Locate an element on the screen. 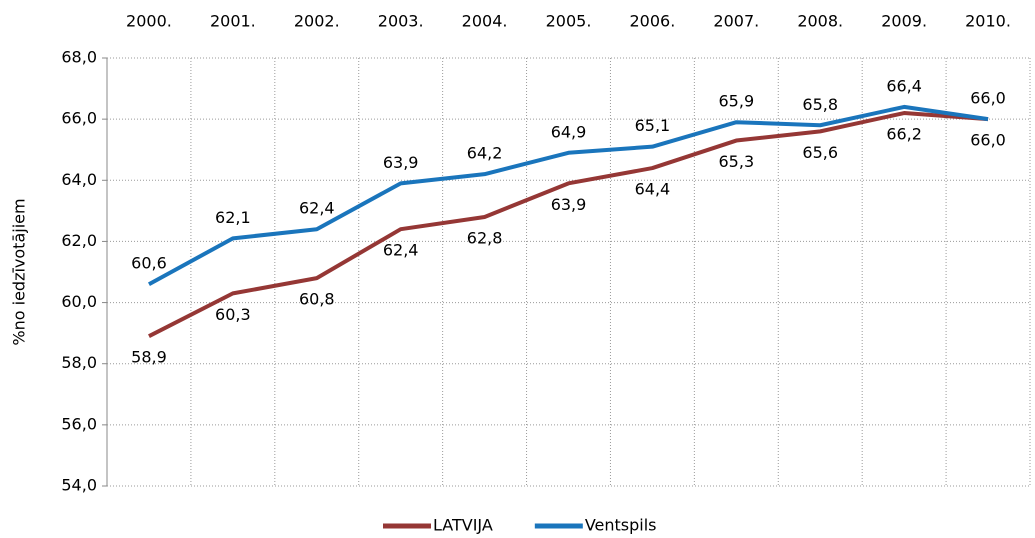  x-tick-label: 2001. is located at coordinates (233, 21).